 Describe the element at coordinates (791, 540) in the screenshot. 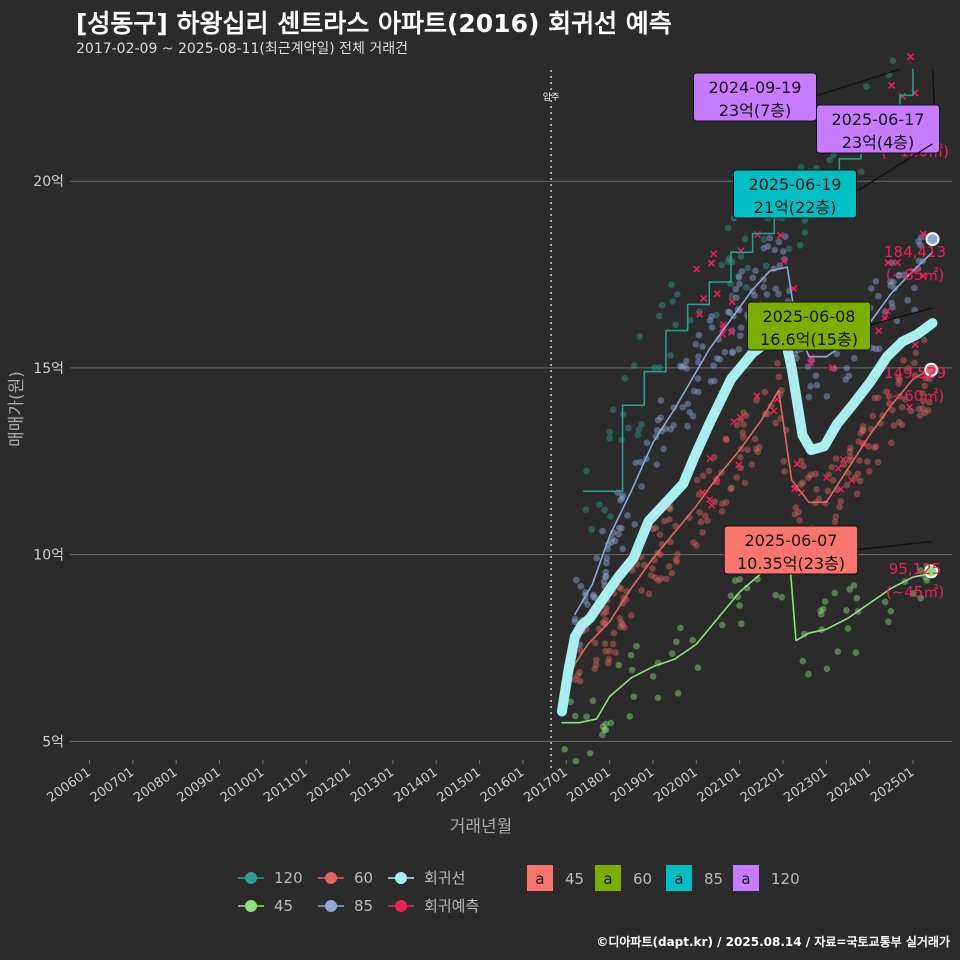

I see `callout-date: 2025-06-07` at that location.